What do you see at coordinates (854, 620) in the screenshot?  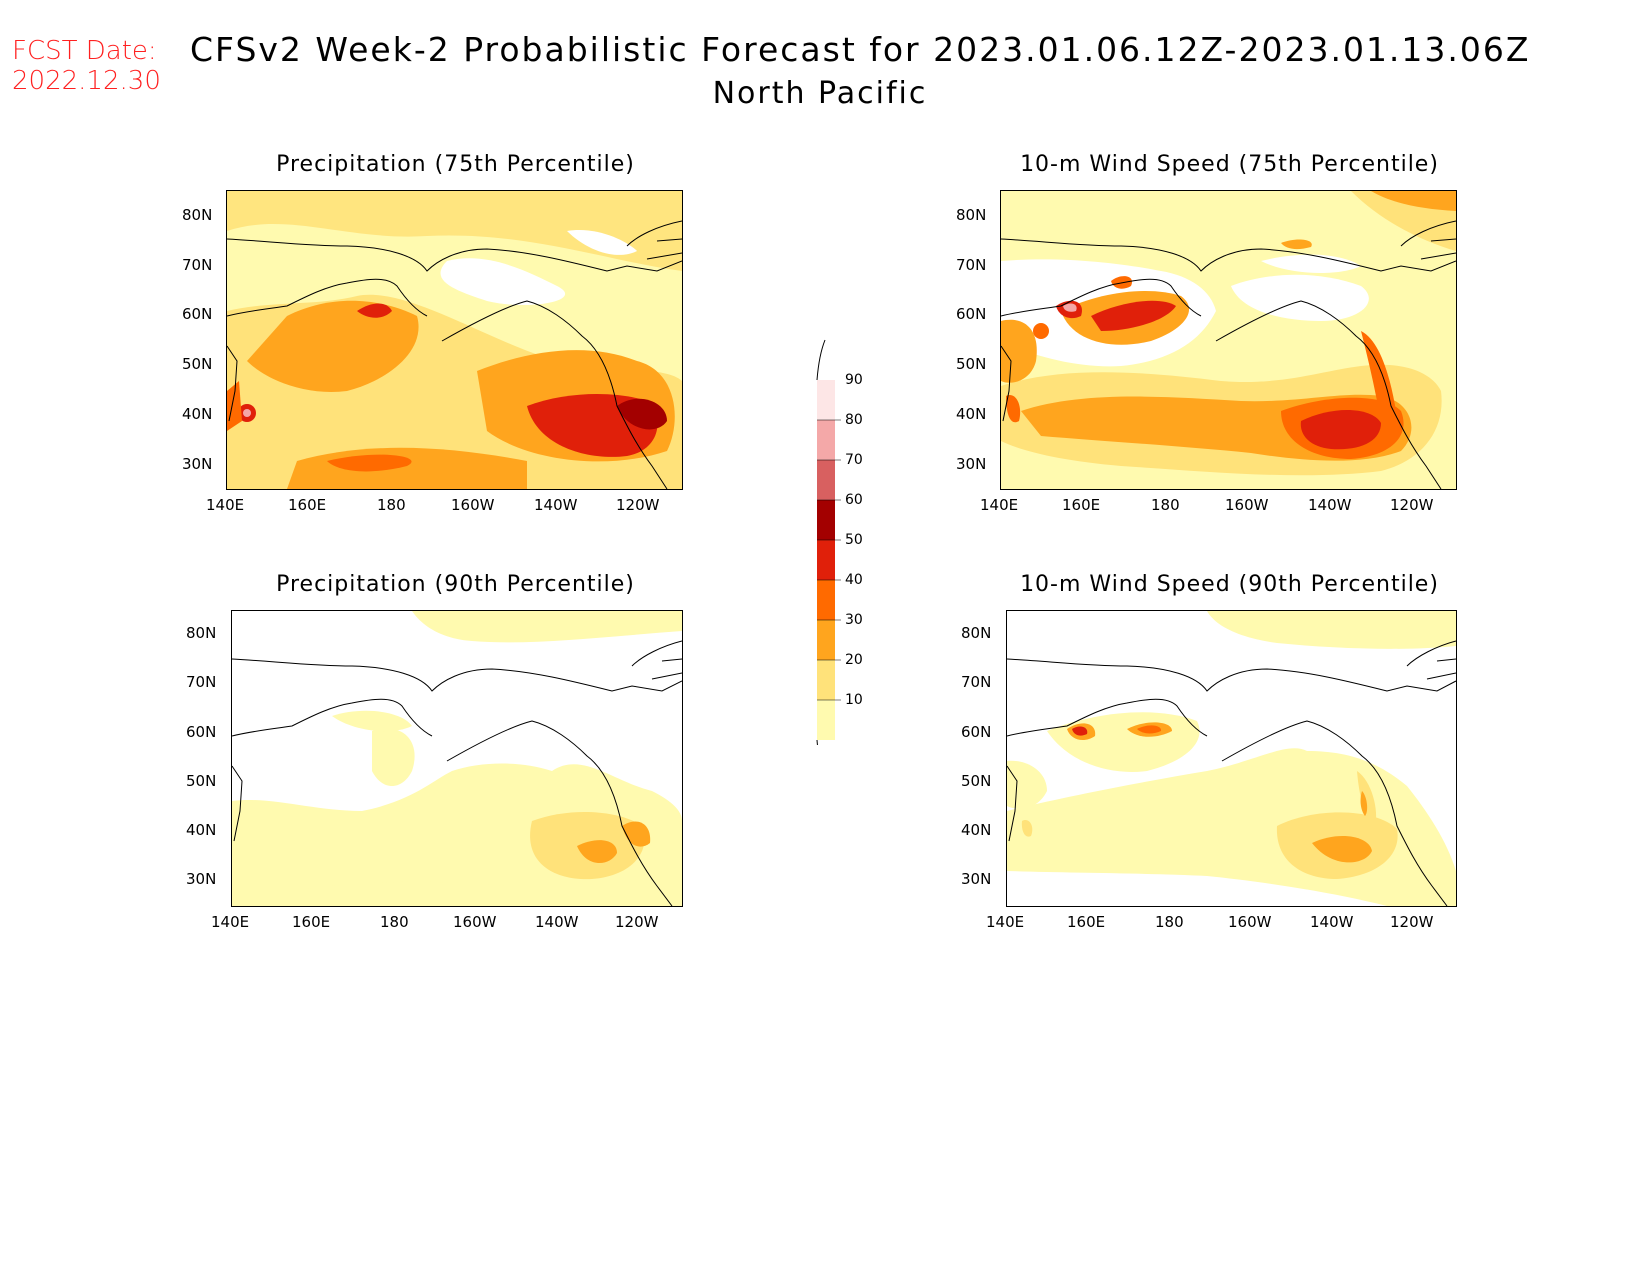 I see `colorbar-label: 30` at bounding box center [854, 620].